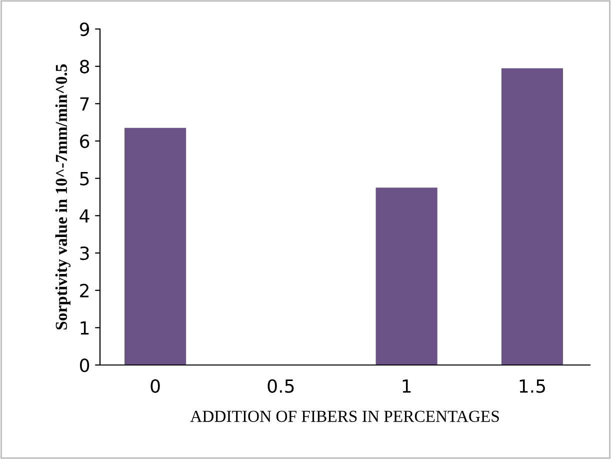  I want to click on y-tick-label: 6, so click(85, 141).